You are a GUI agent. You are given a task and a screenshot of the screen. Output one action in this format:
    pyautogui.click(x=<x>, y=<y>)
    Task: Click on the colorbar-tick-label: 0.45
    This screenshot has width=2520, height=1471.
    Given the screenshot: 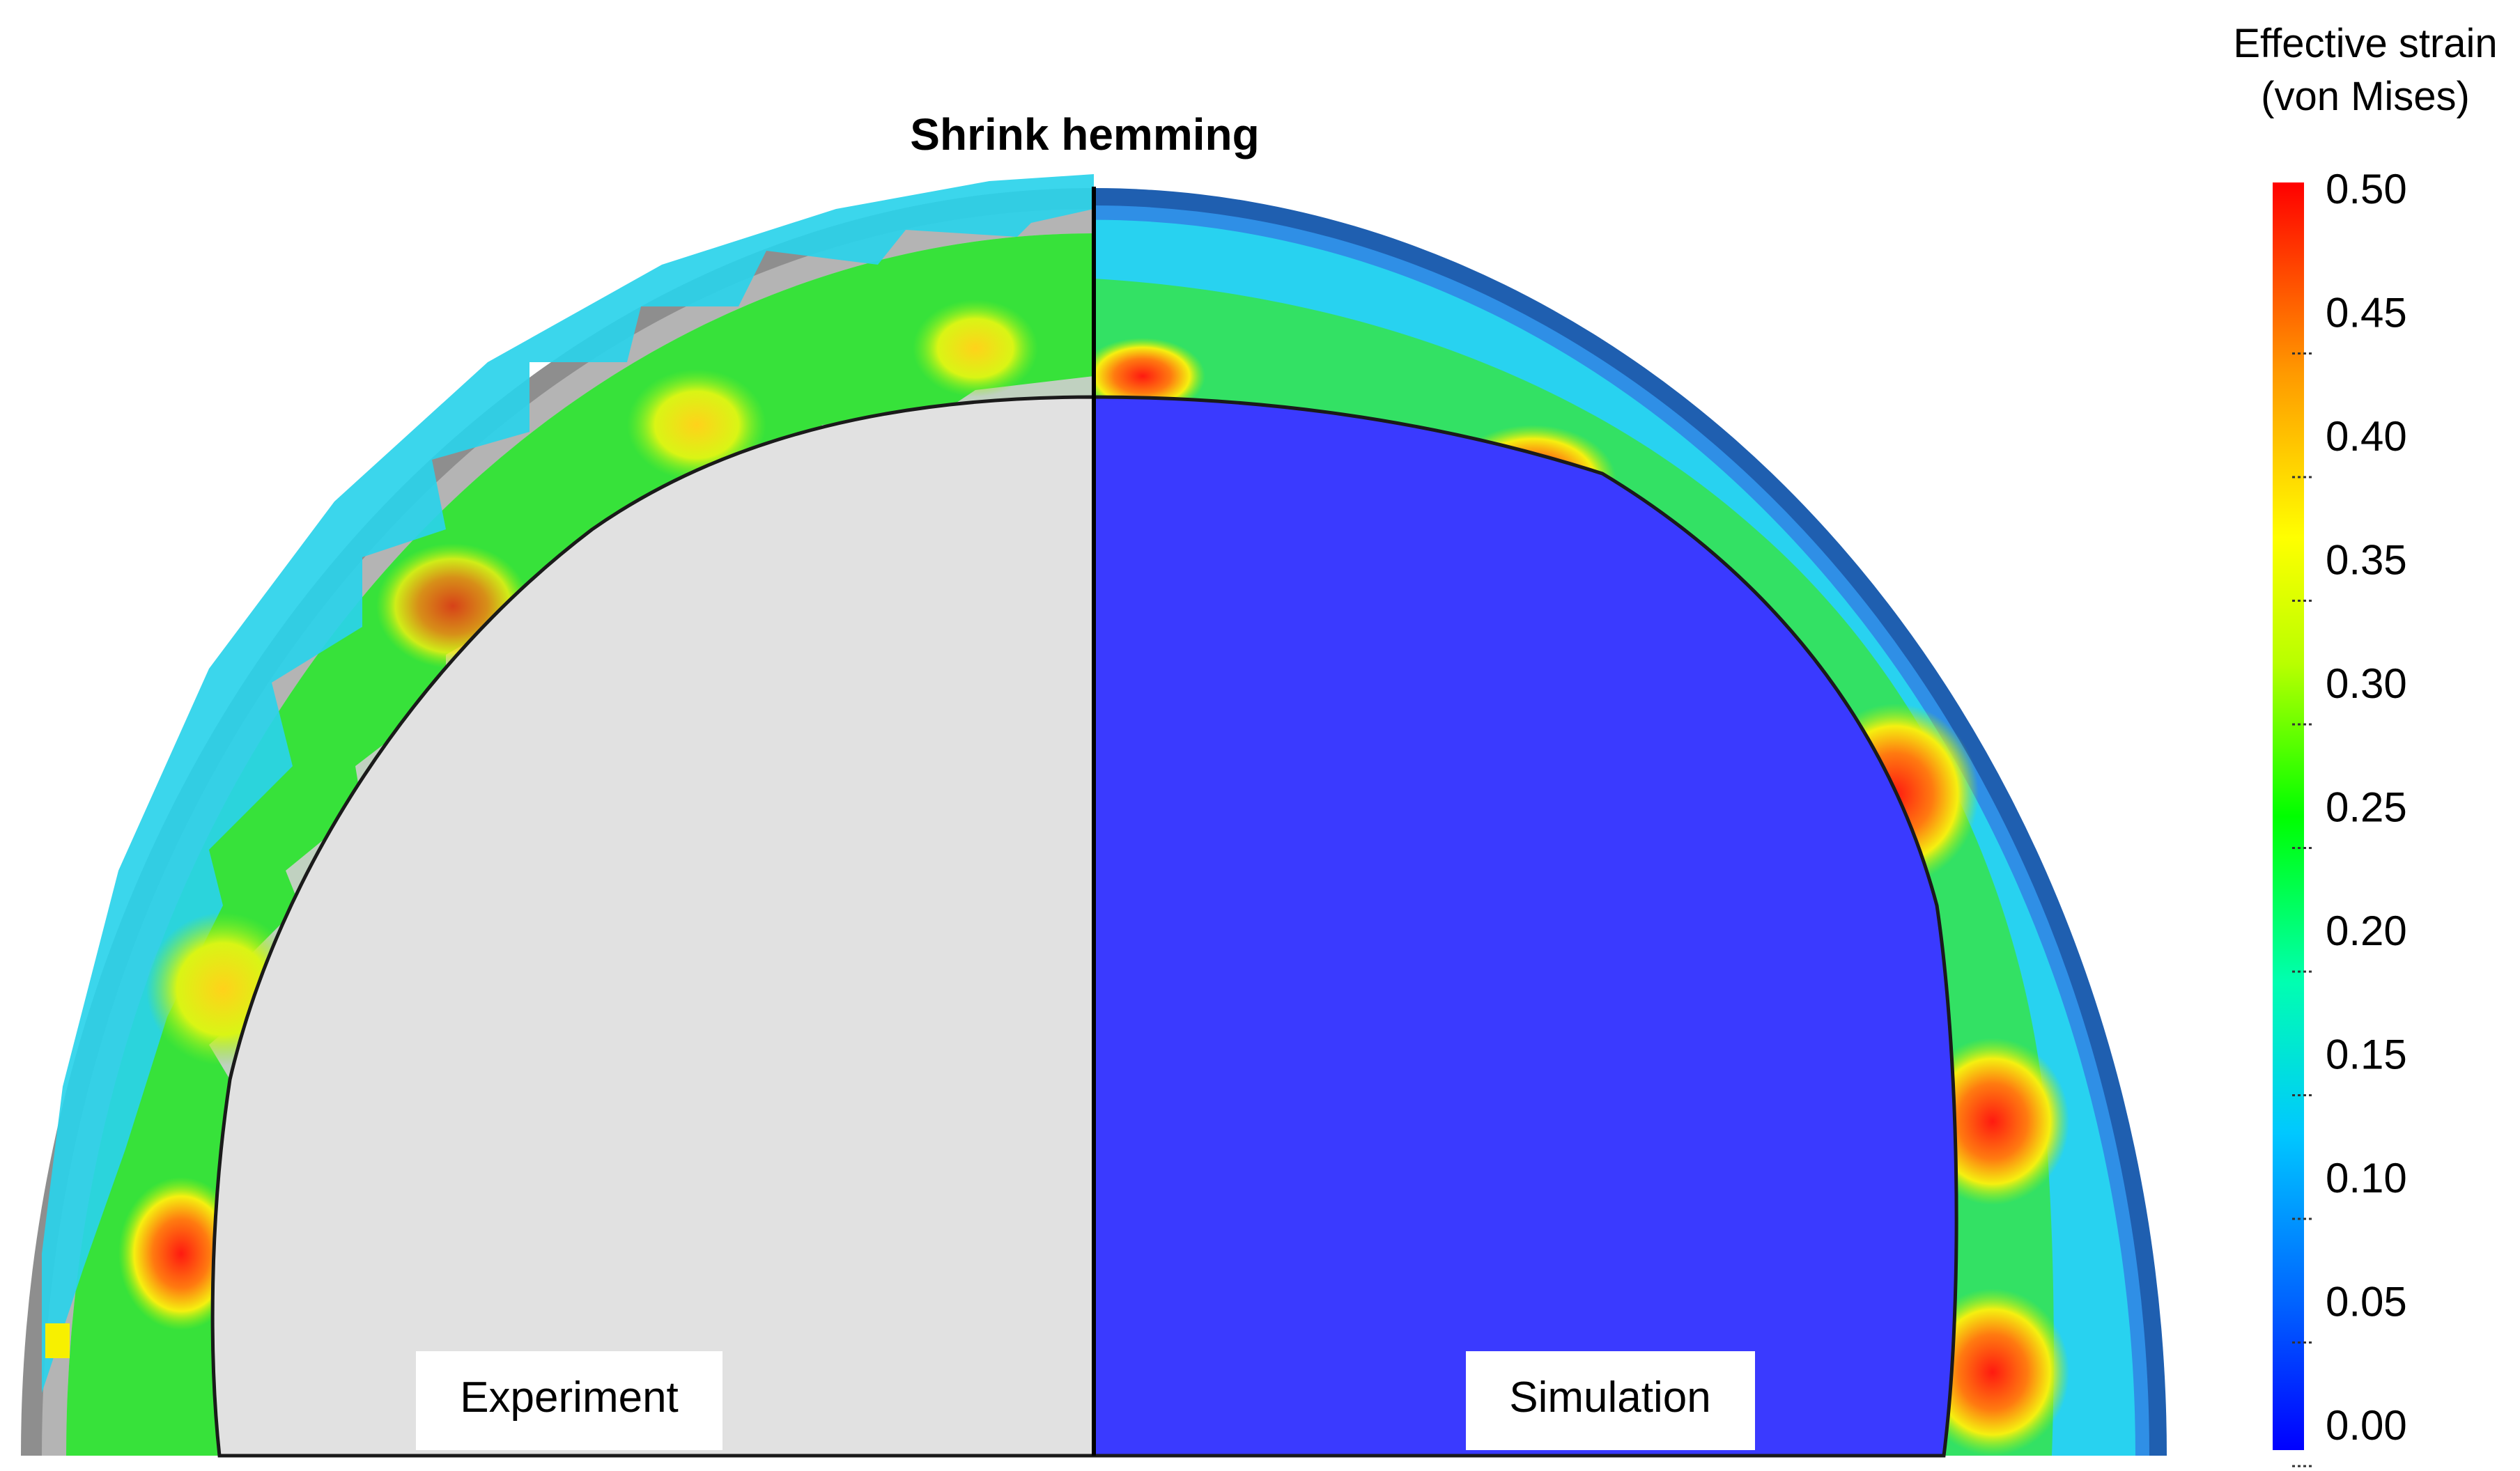 What is the action you would take?
    pyautogui.click(x=2366, y=313)
    